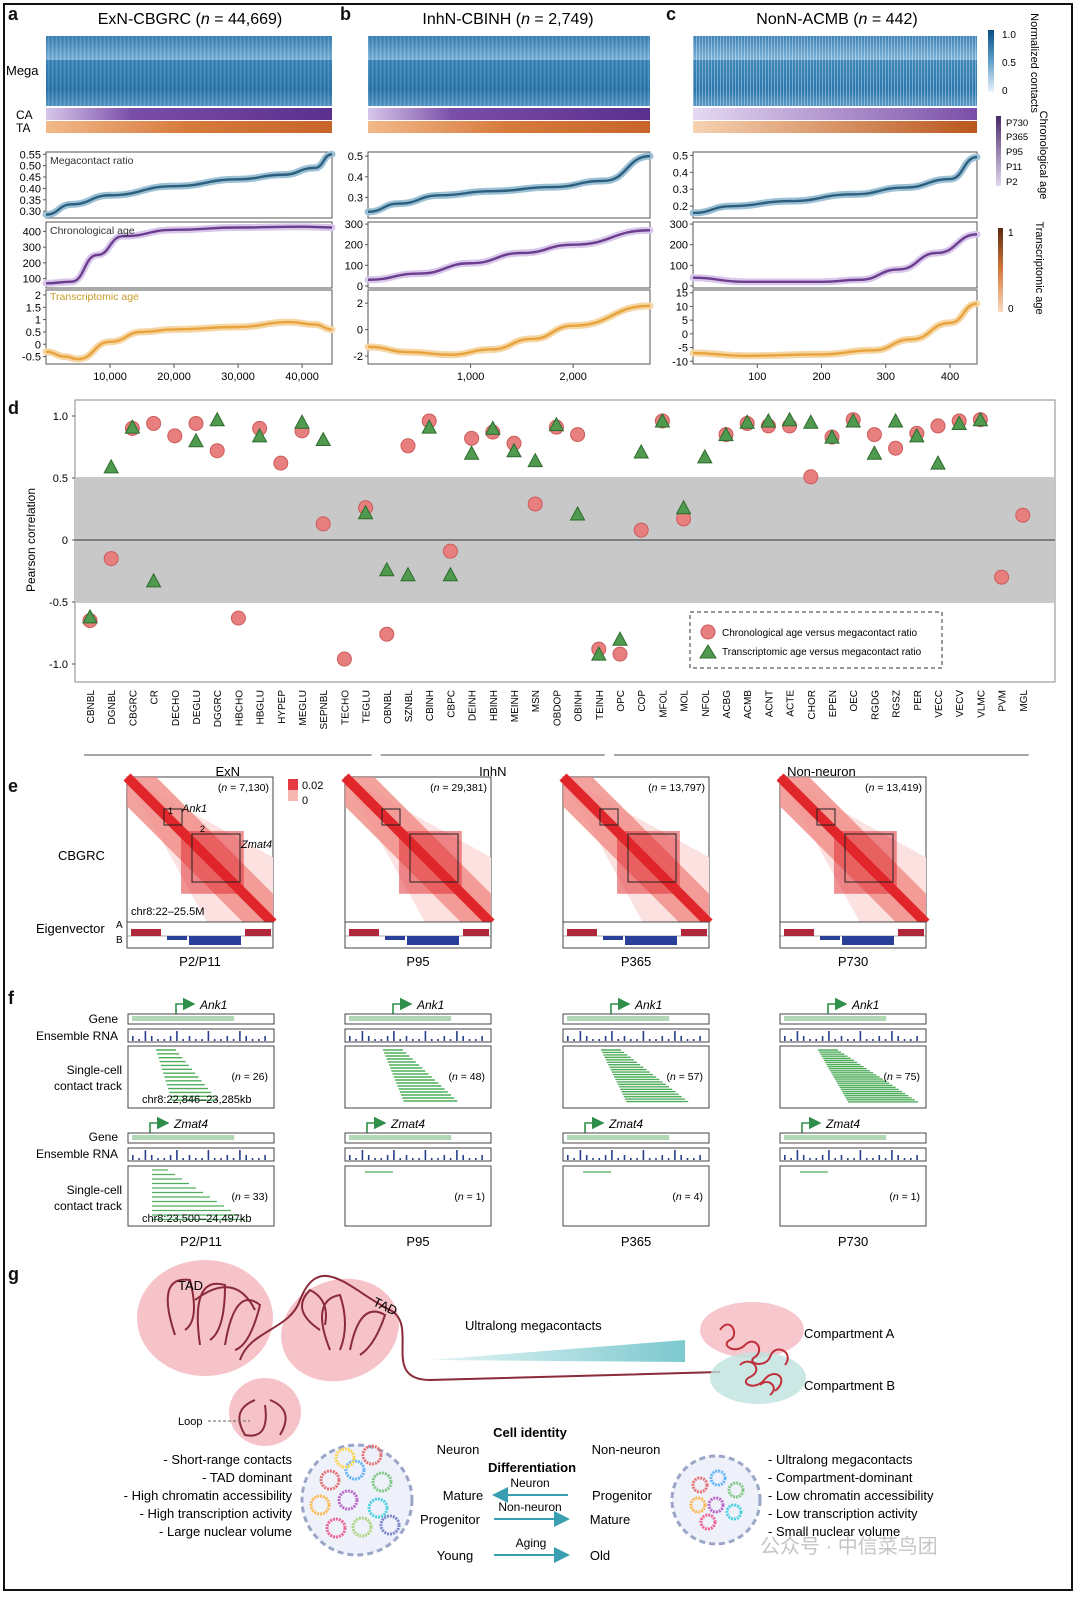 The height and width of the screenshot is (1597, 1080). What do you see at coordinates (1012, 182) in the screenshot?
I see `legend-chrono-item-5: P2` at bounding box center [1012, 182].